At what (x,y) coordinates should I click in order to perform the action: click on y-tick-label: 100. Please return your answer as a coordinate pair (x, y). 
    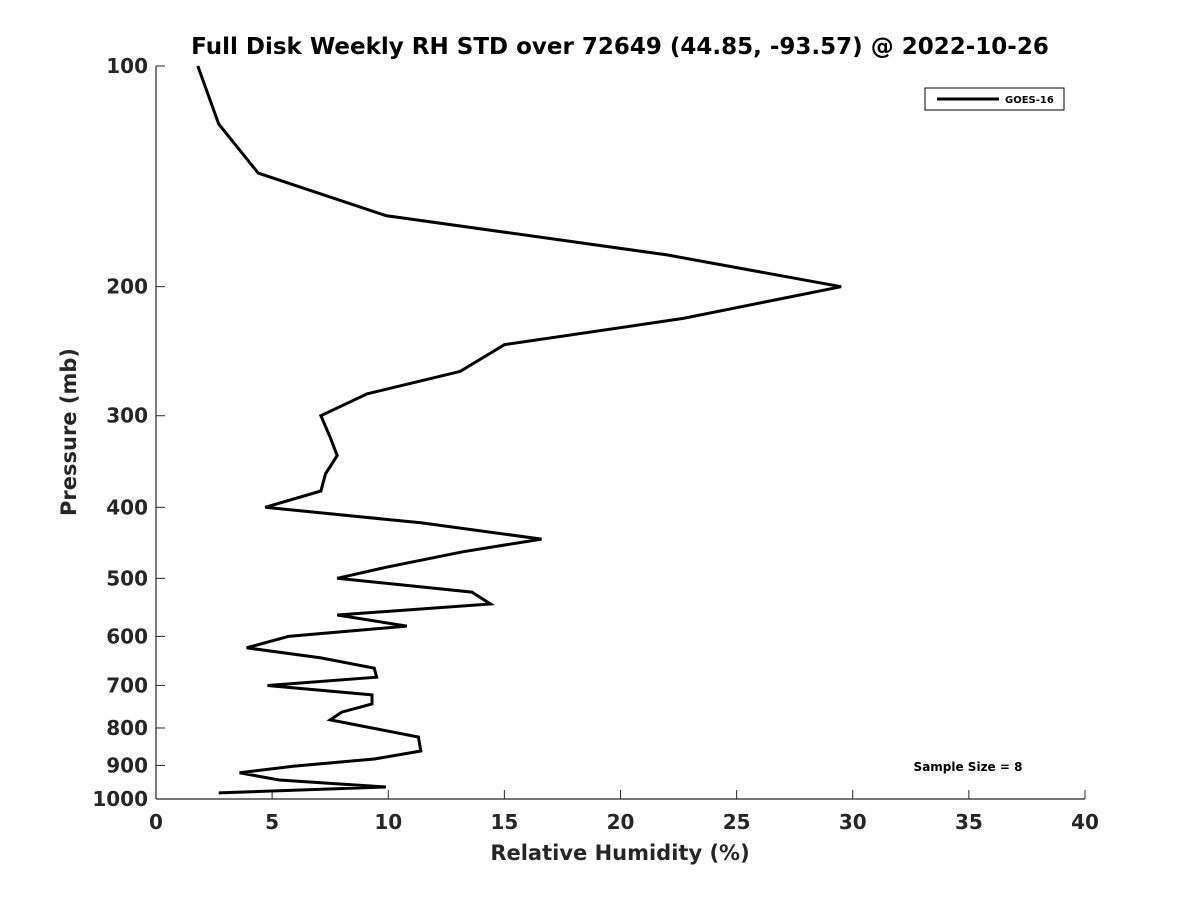
    Looking at the image, I should click on (127, 66).